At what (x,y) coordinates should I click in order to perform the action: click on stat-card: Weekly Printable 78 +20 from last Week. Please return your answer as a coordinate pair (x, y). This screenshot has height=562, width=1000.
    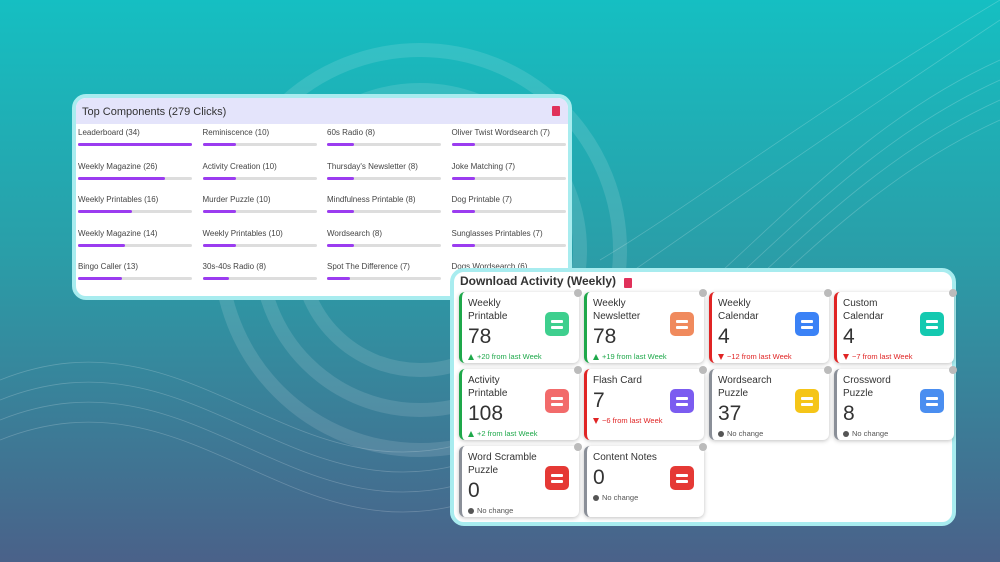
    Looking at the image, I should click on (520, 326).